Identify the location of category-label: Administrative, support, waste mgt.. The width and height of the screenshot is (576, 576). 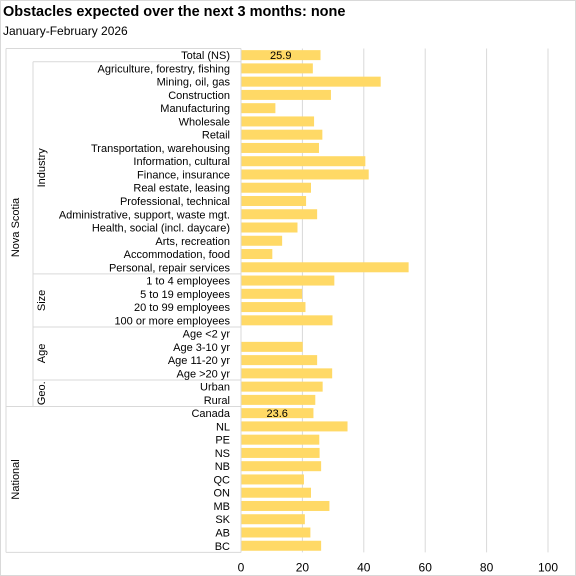
(144, 215).